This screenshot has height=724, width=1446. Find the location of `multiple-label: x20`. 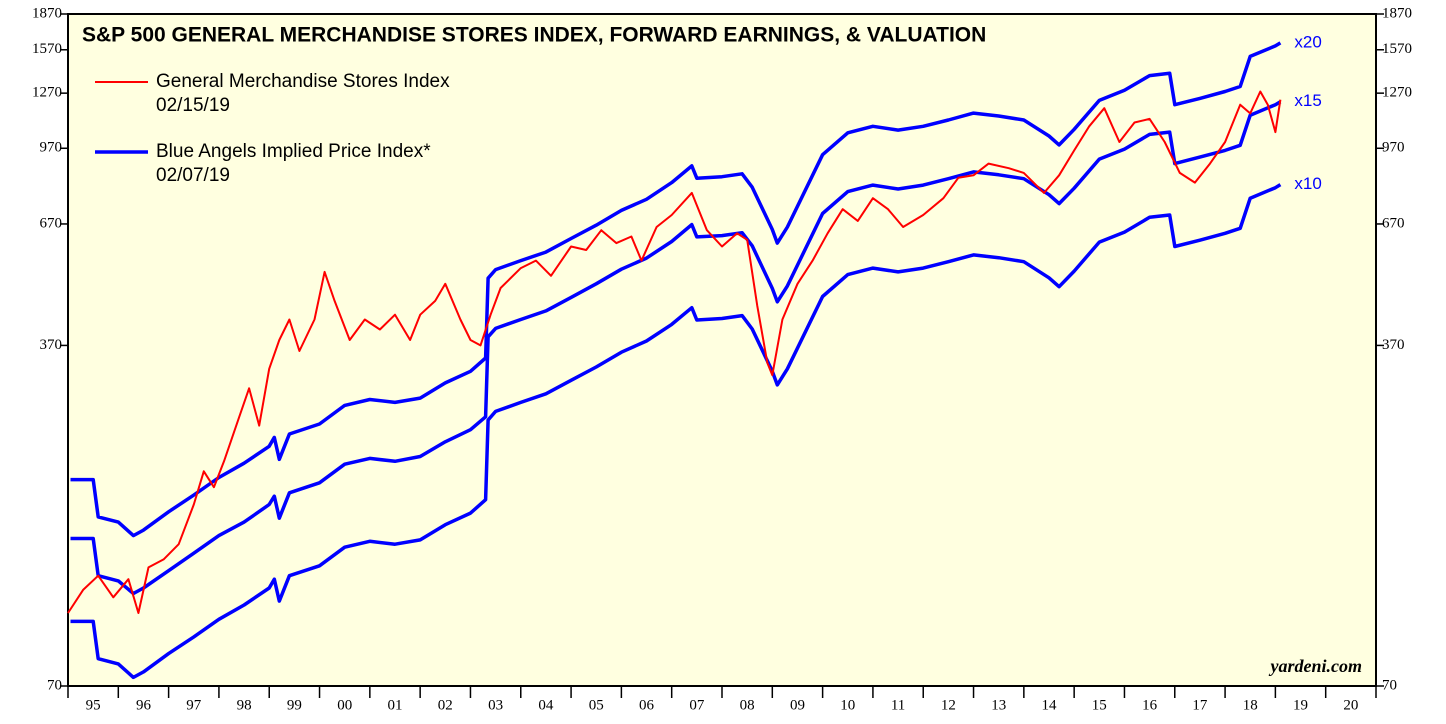

multiple-label: x20 is located at coordinates (1307, 41).